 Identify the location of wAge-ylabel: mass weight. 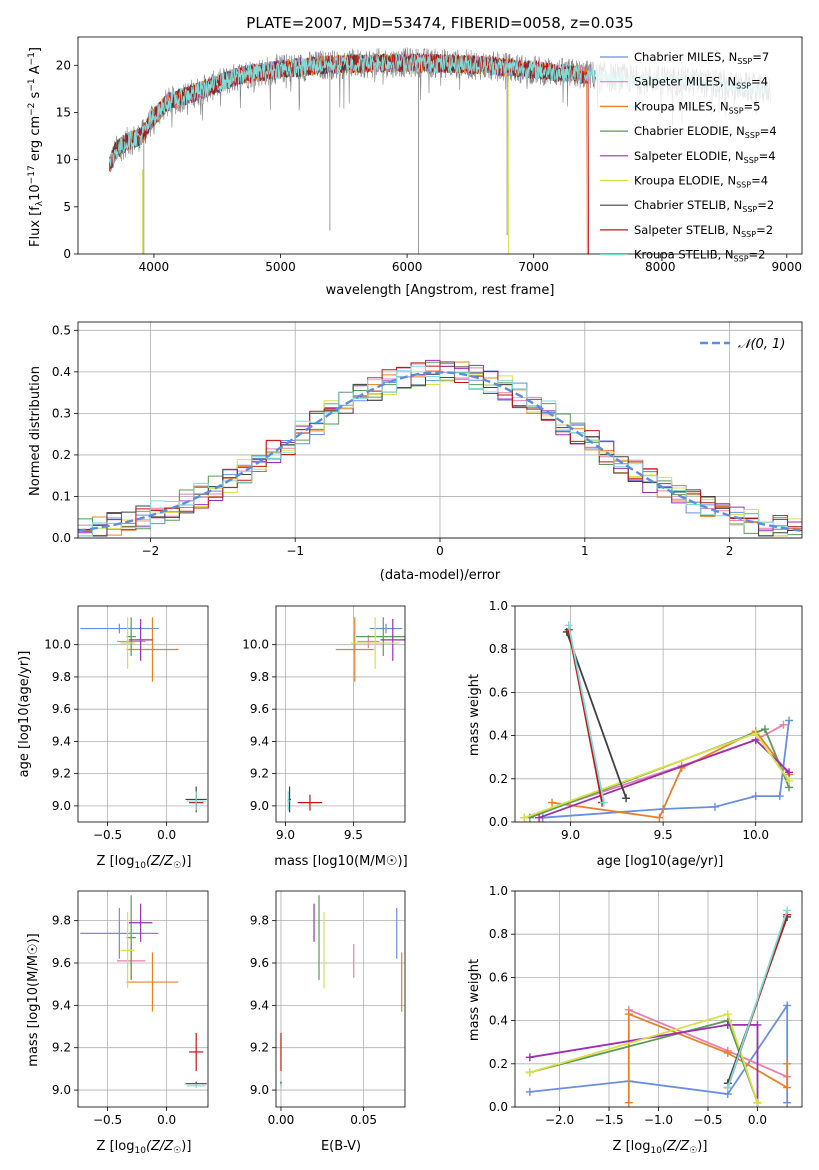
(474, 715).